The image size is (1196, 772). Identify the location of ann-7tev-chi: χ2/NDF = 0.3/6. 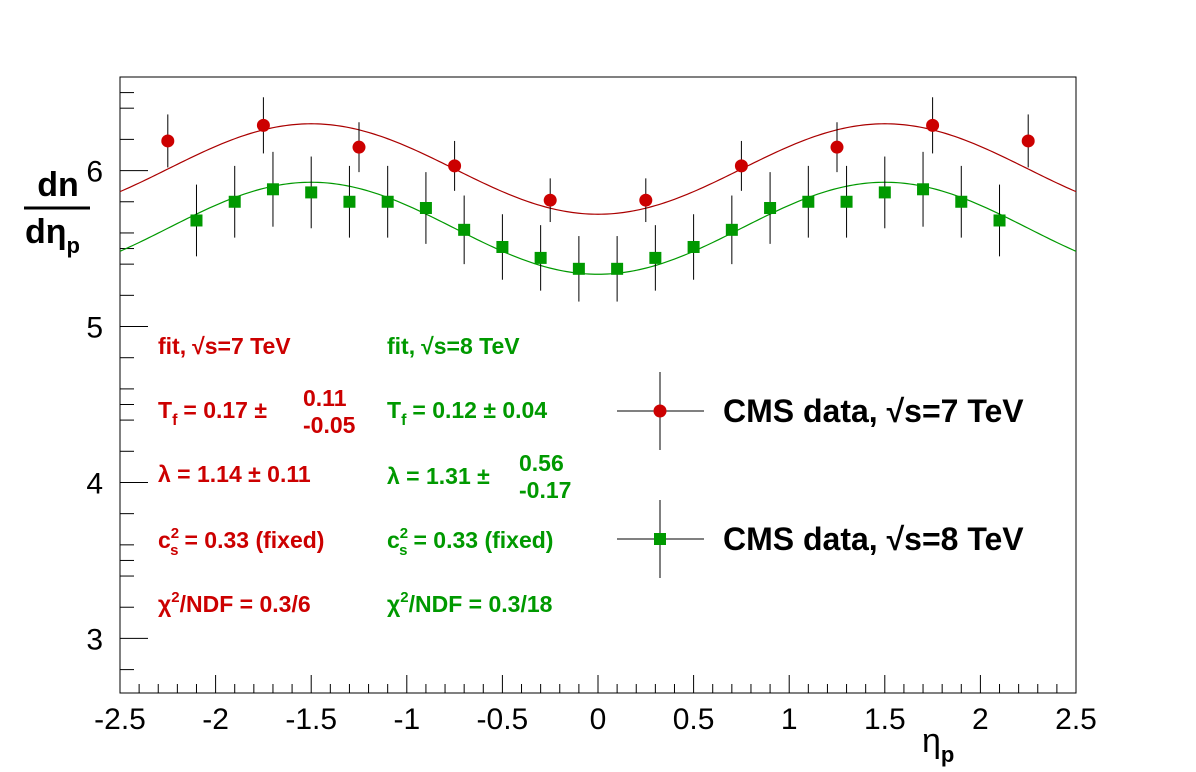
(234, 603).